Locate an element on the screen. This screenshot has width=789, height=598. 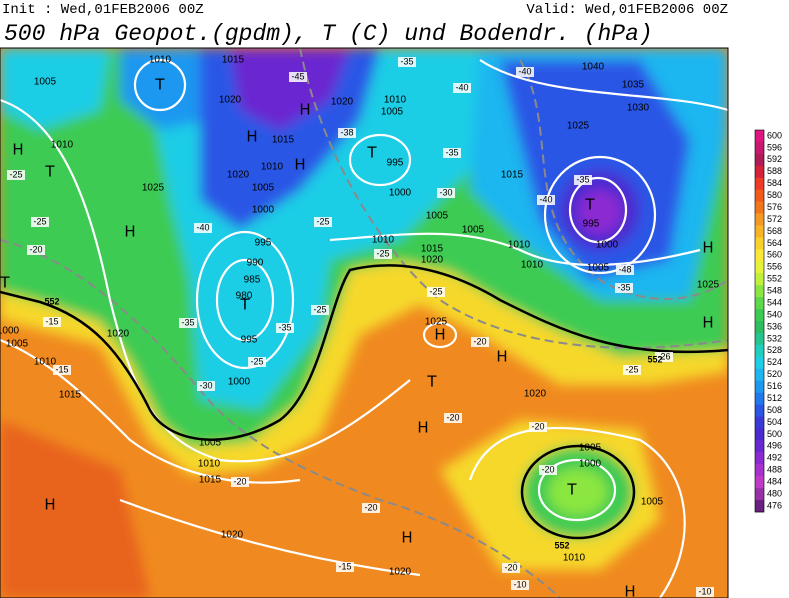
colorbar-label: 536 is located at coordinates (774, 326).